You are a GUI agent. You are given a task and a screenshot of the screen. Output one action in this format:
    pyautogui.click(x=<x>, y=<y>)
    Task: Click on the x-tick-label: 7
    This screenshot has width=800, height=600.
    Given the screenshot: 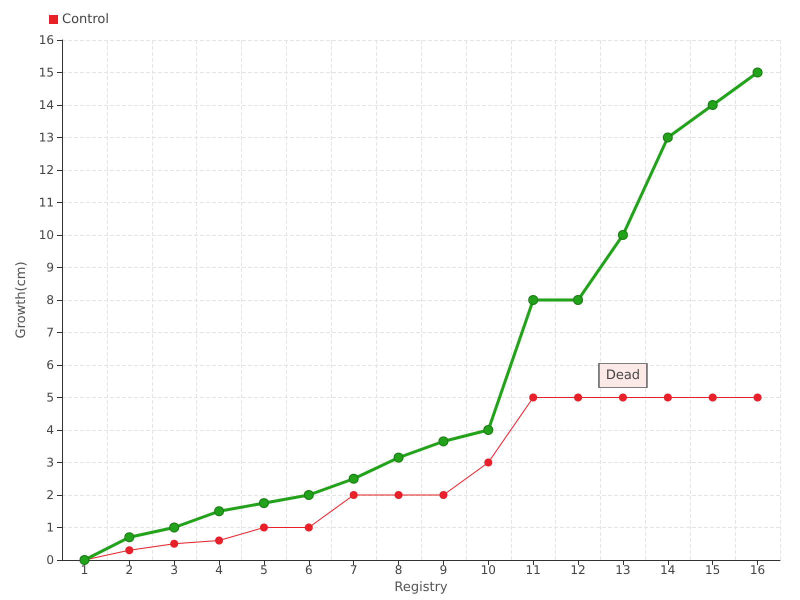 What is the action you would take?
    pyautogui.click(x=354, y=570)
    